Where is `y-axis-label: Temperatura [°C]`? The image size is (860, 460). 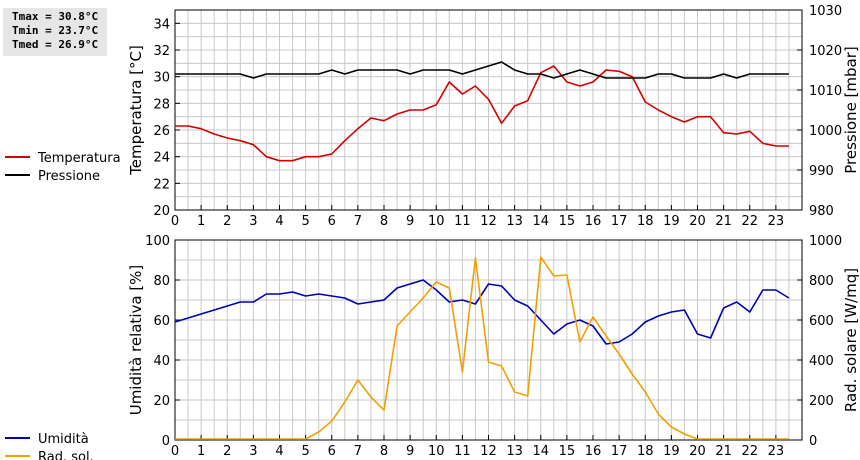
y-axis-label: Temperatura [°C] is located at coordinates (136, 110).